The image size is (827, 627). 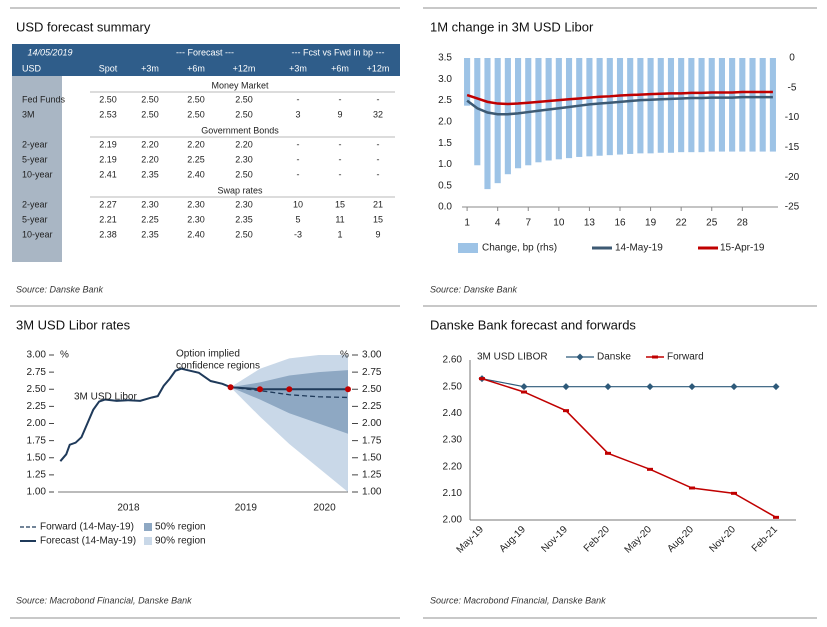 What do you see at coordinates (445, 164) in the screenshot?
I see `y-tick-label: 1.0` at bounding box center [445, 164].